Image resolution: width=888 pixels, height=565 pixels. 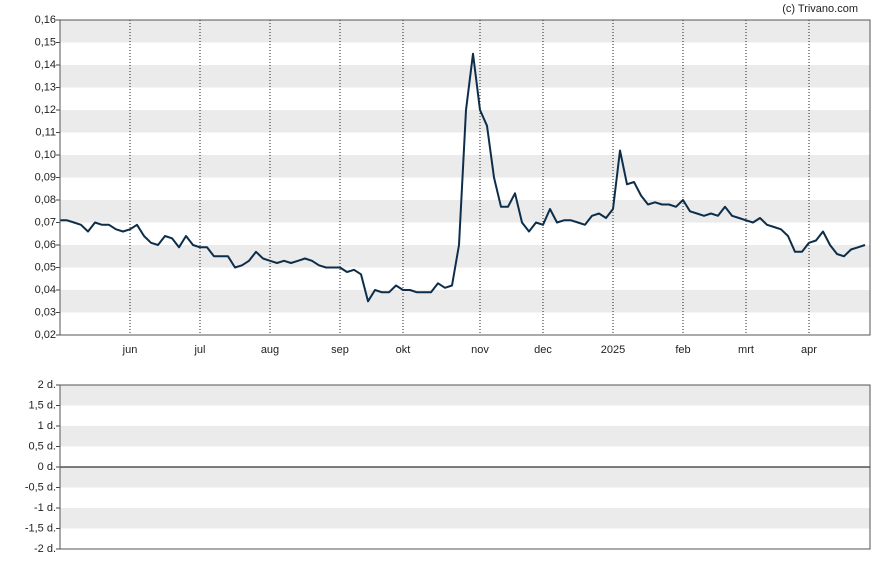 What do you see at coordinates (47, 385) in the screenshot?
I see `y-tick-label: 2 d.` at bounding box center [47, 385].